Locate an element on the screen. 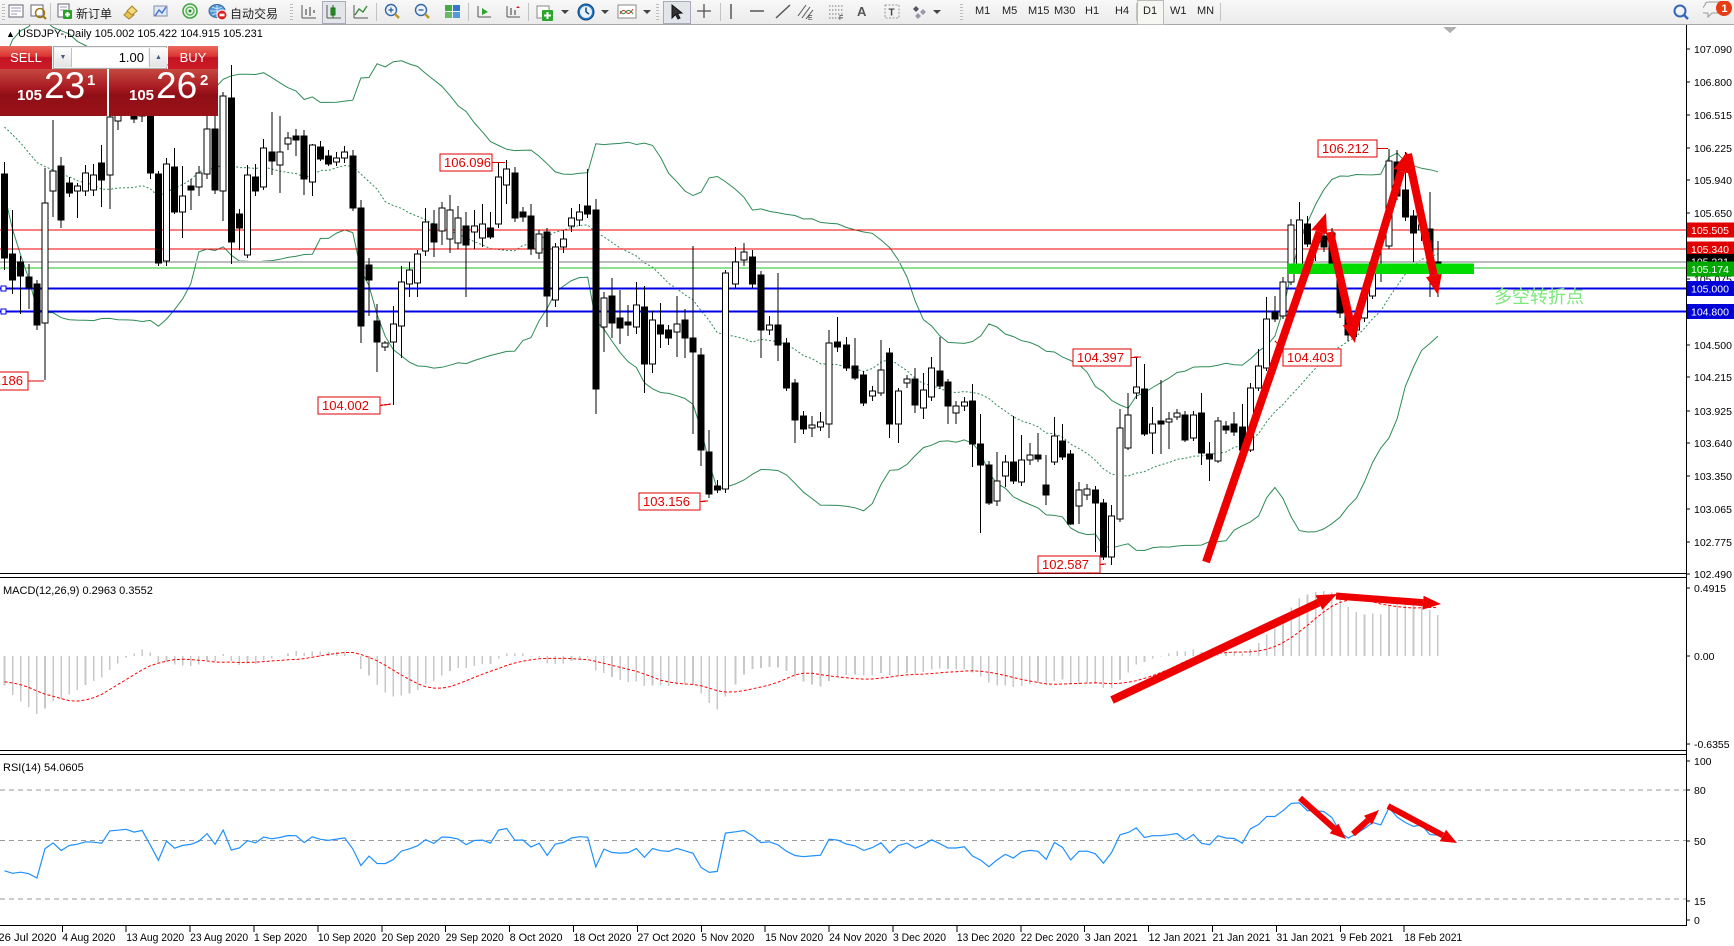 The height and width of the screenshot is (946, 1734). svg-text: 10 Sep 2020 is located at coordinates (347, 938).